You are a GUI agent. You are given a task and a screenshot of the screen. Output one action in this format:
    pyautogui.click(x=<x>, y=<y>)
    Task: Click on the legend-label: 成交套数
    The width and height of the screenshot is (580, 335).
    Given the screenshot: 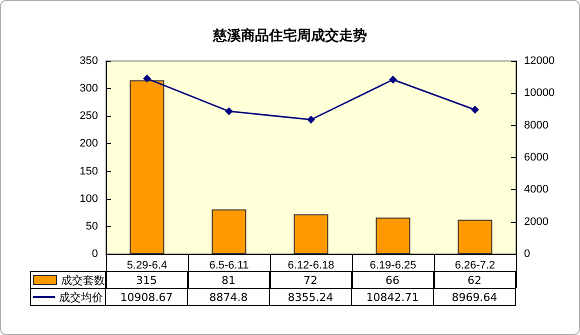 What is the action you would take?
    pyautogui.click(x=68, y=280)
    